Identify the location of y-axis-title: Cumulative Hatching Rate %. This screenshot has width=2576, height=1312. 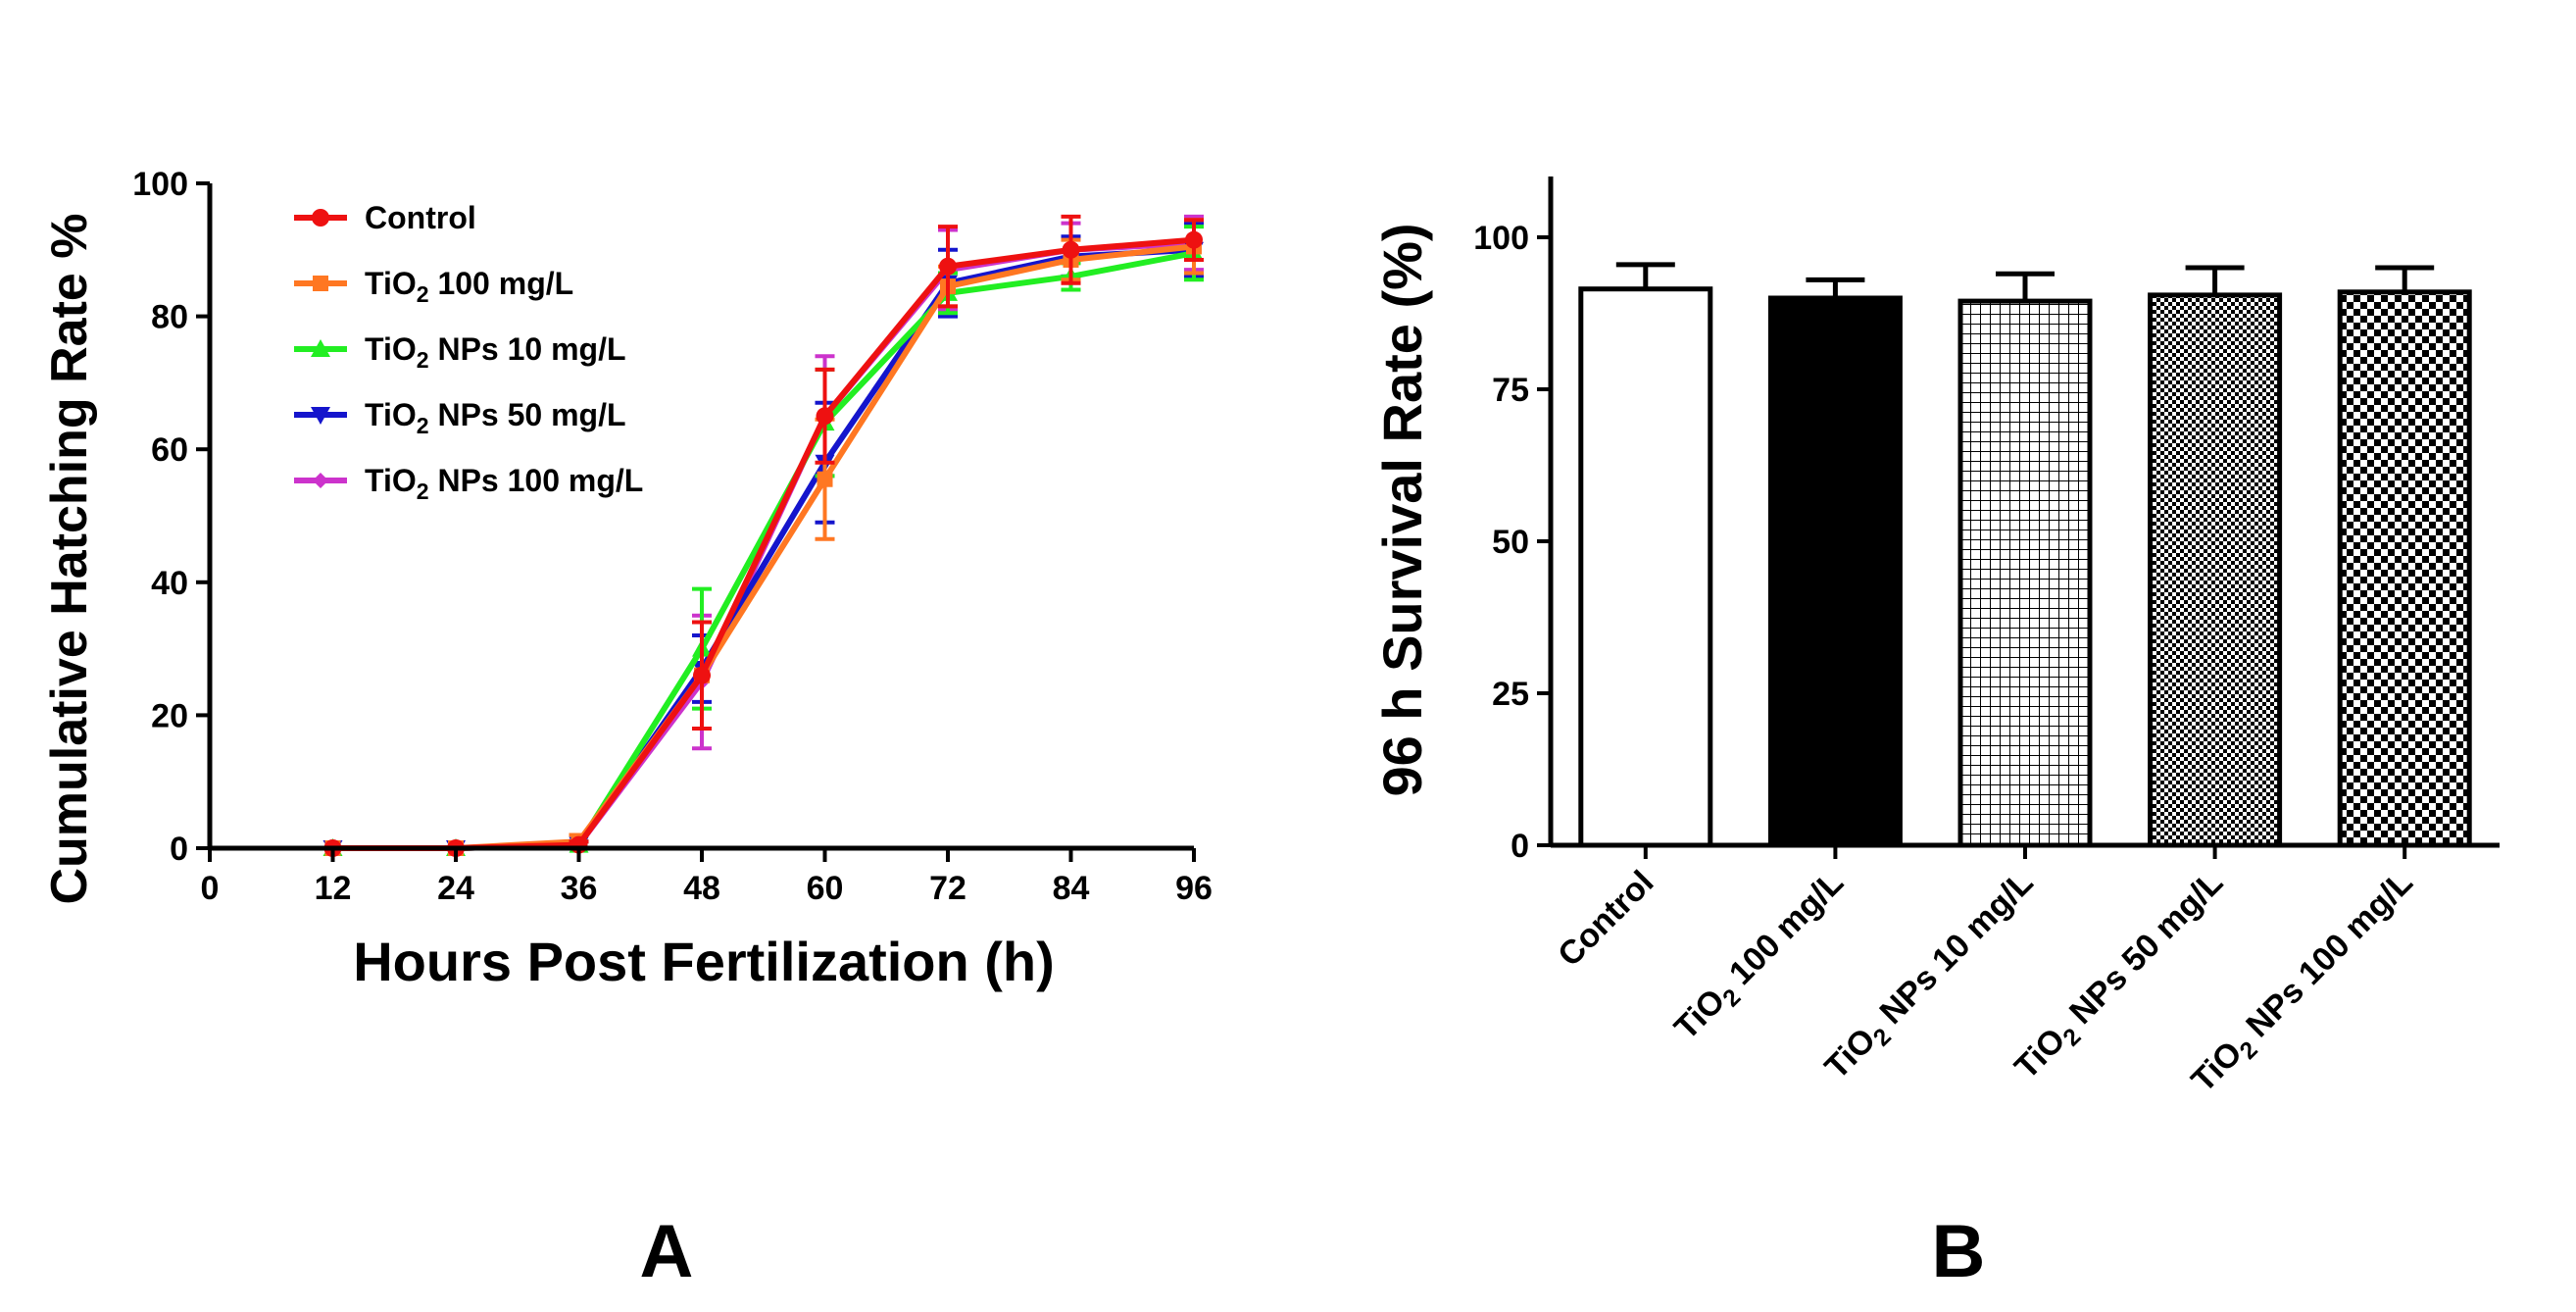
(69, 558).